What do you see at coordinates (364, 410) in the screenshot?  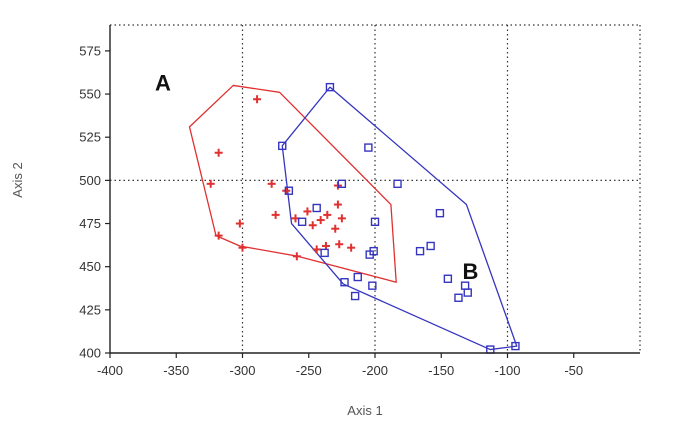 I see `x-axis-title: Axis 1` at bounding box center [364, 410].